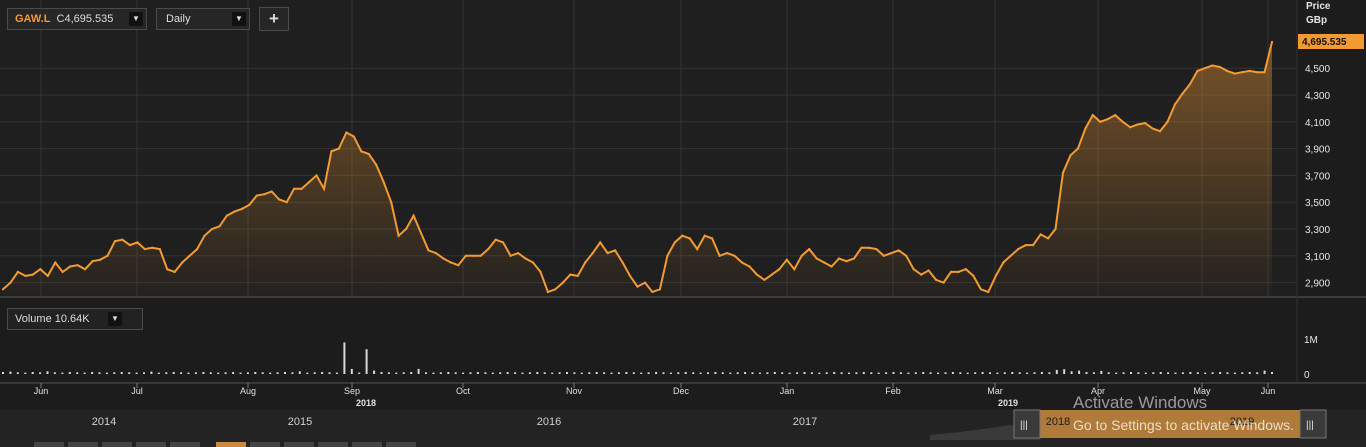 This screenshot has height=447, width=1366. What do you see at coordinates (805, 422) in the screenshot?
I see `navigator-year-label: 2017` at bounding box center [805, 422].